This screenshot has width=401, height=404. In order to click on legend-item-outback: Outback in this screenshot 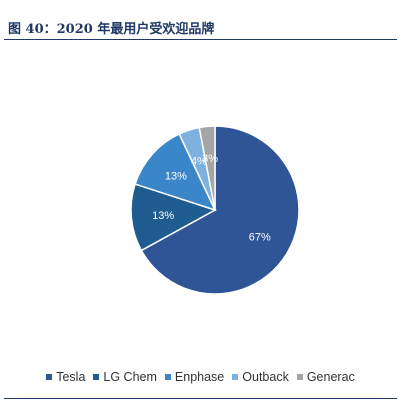, I will do `click(260, 377)`.